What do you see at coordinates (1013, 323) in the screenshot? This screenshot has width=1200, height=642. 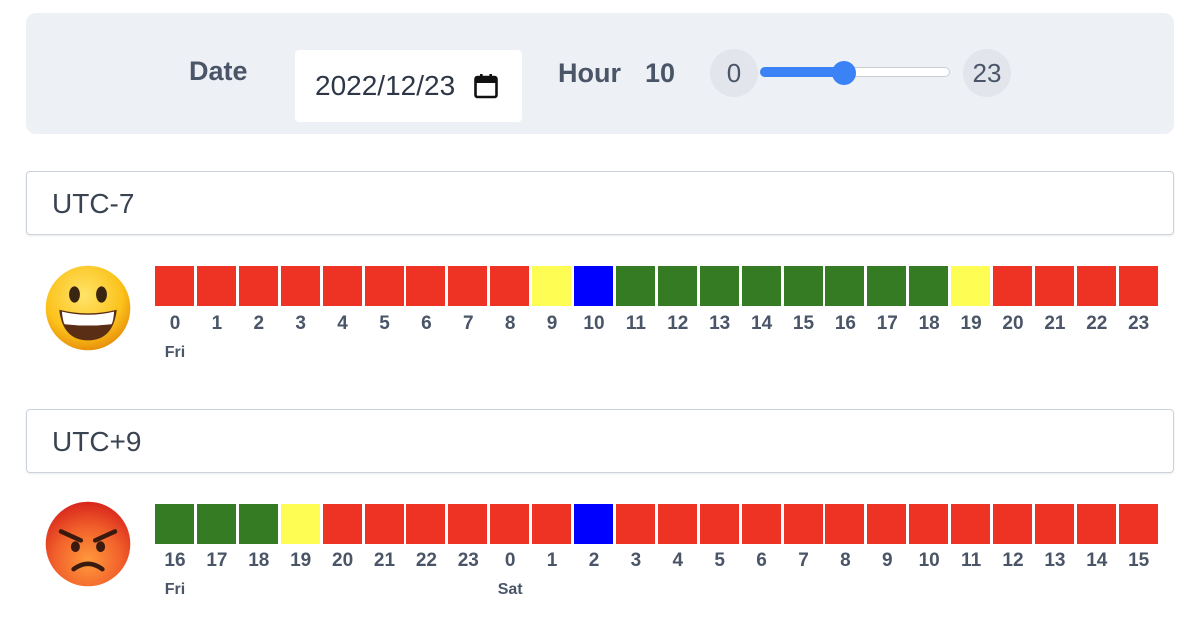 I see `hour-label: 20` at bounding box center [1013, 323].